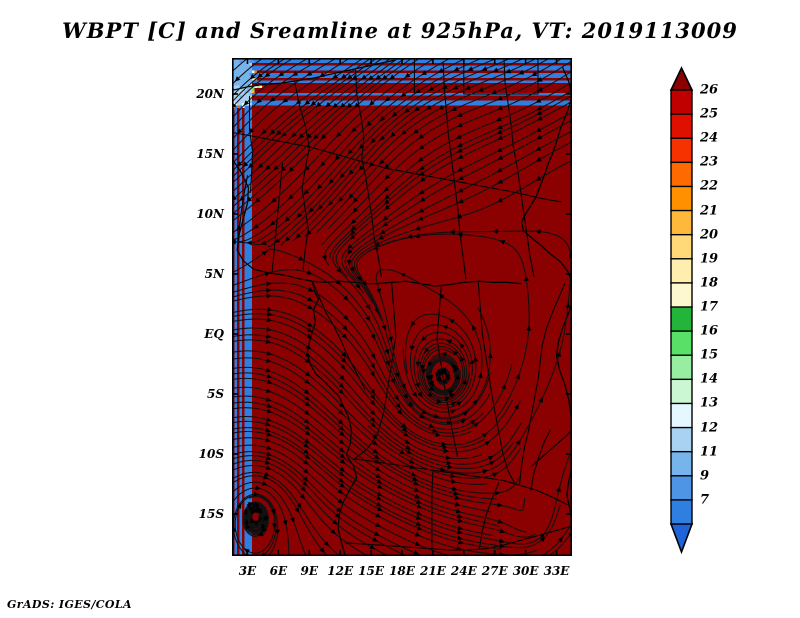 The width and height of the screenshot is (800, 618). I want to click on credit-label: GrADS: IGES/COLA, so click(69, 604).